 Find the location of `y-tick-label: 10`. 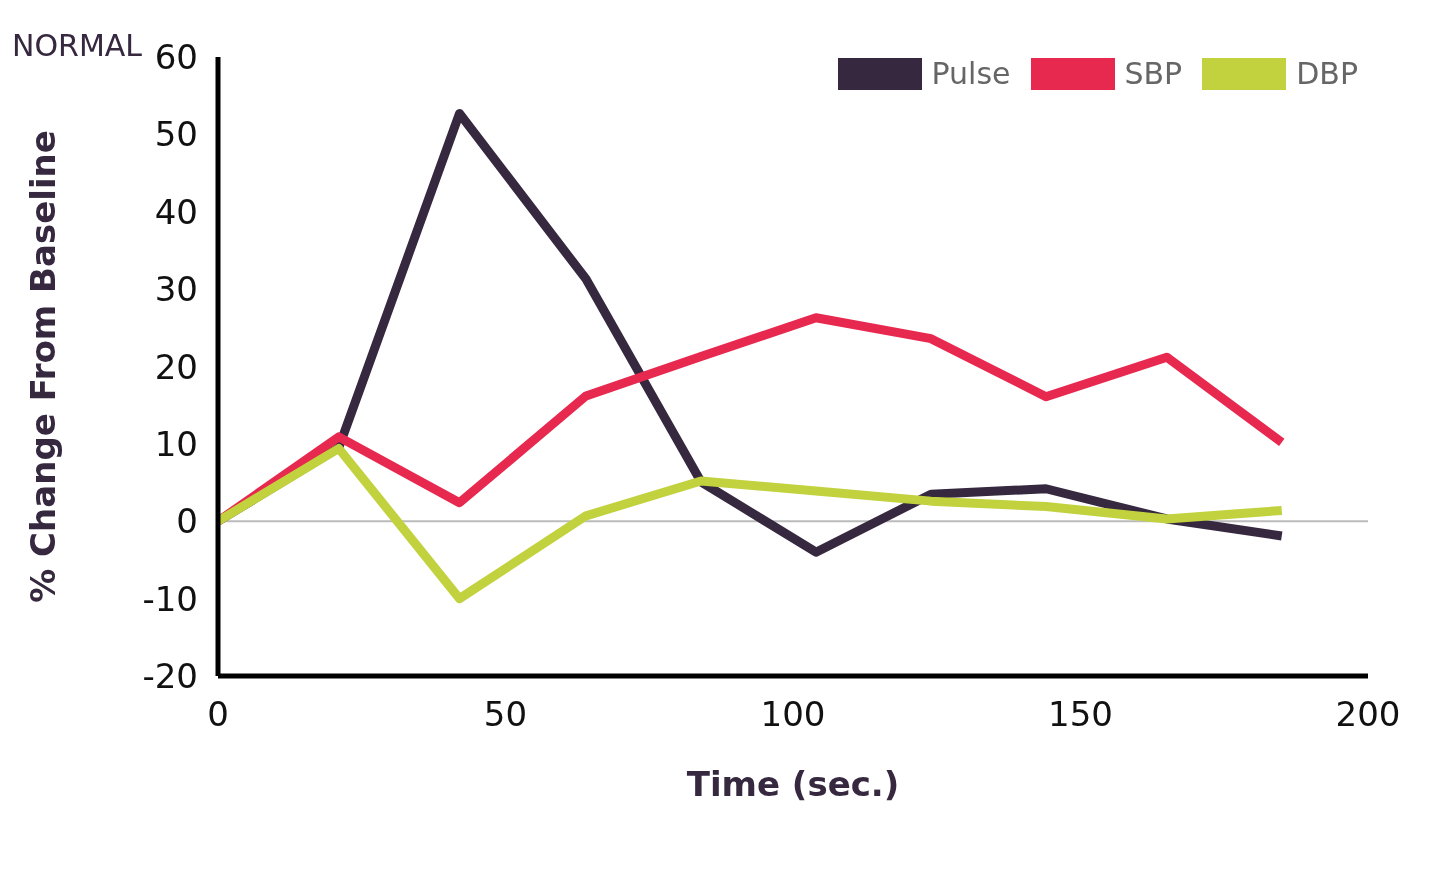

y-tick-label: 10 is located at coordinates (176, 443).